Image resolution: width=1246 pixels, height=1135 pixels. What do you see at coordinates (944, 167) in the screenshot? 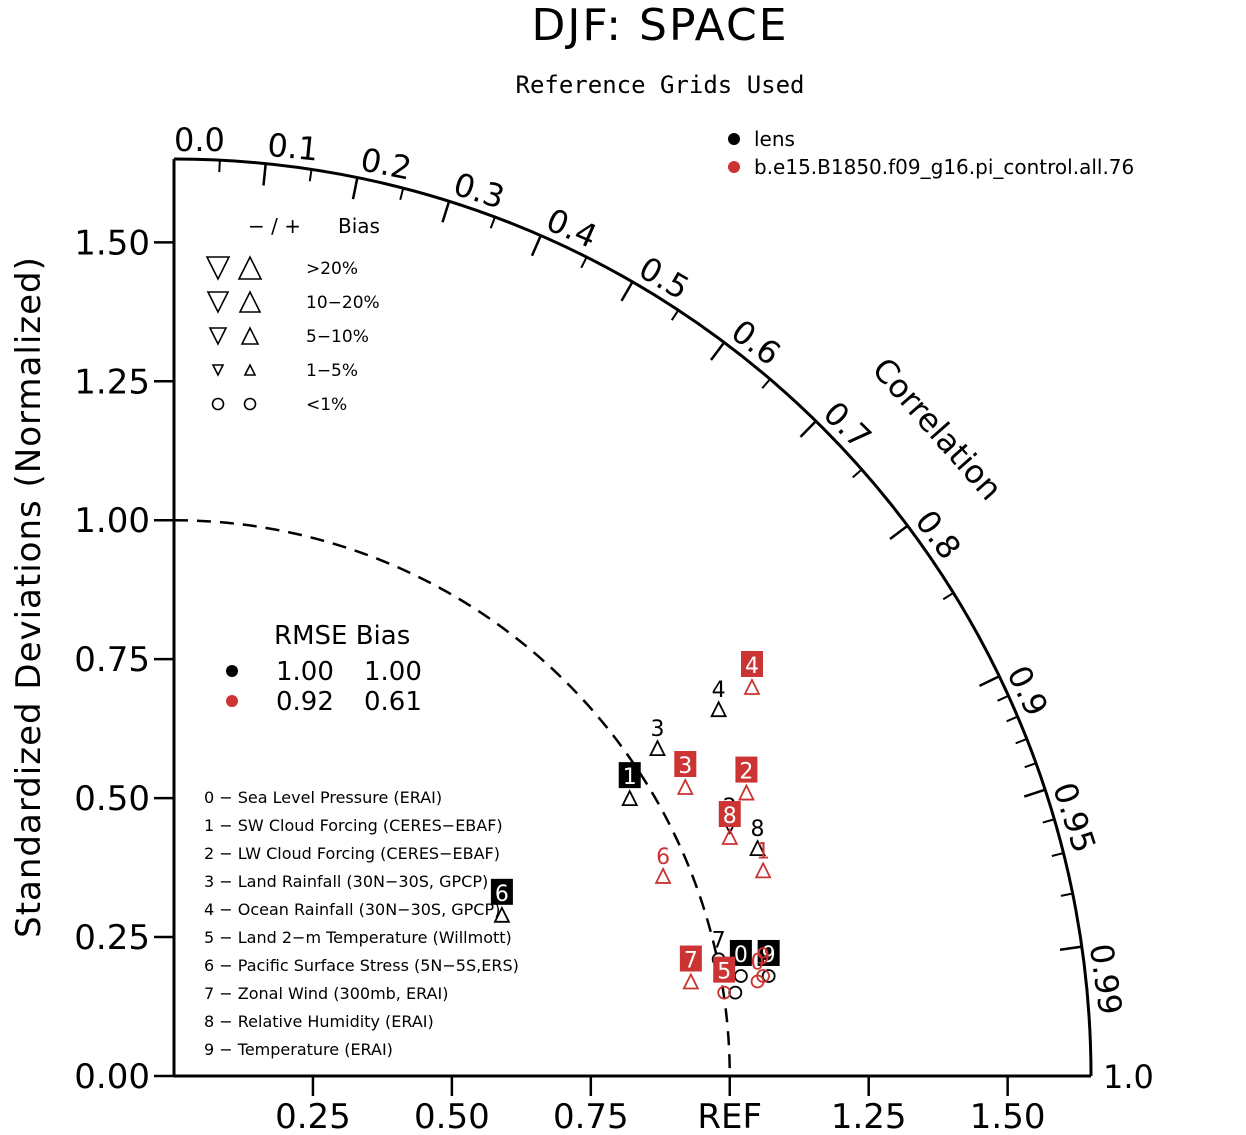
I see `legend-label: b.e15.B1850.f09_g16.pi_control.all.76` at bounding box center [944, 167].